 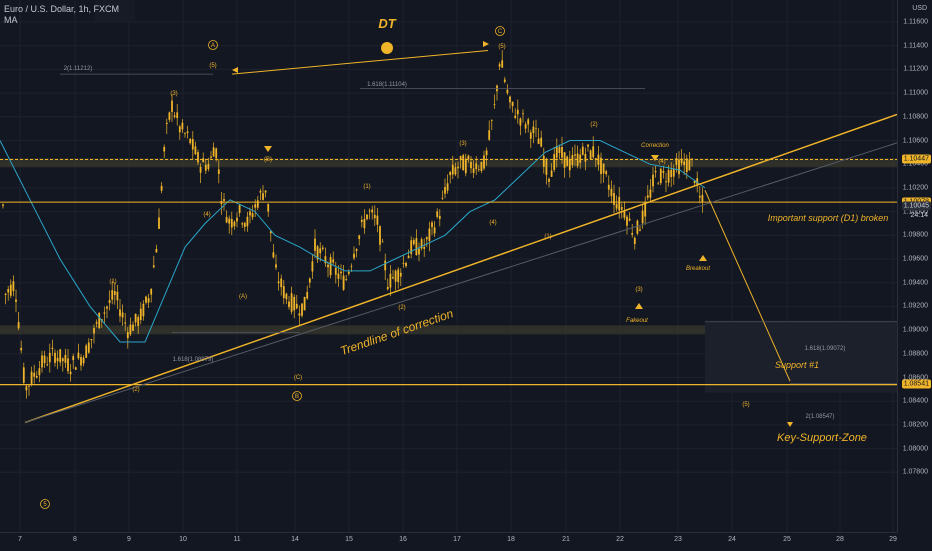 I want to click on symbol-title: Euro / U.S. Dollar, 1h, FXCM, so click(x=62, y=9).